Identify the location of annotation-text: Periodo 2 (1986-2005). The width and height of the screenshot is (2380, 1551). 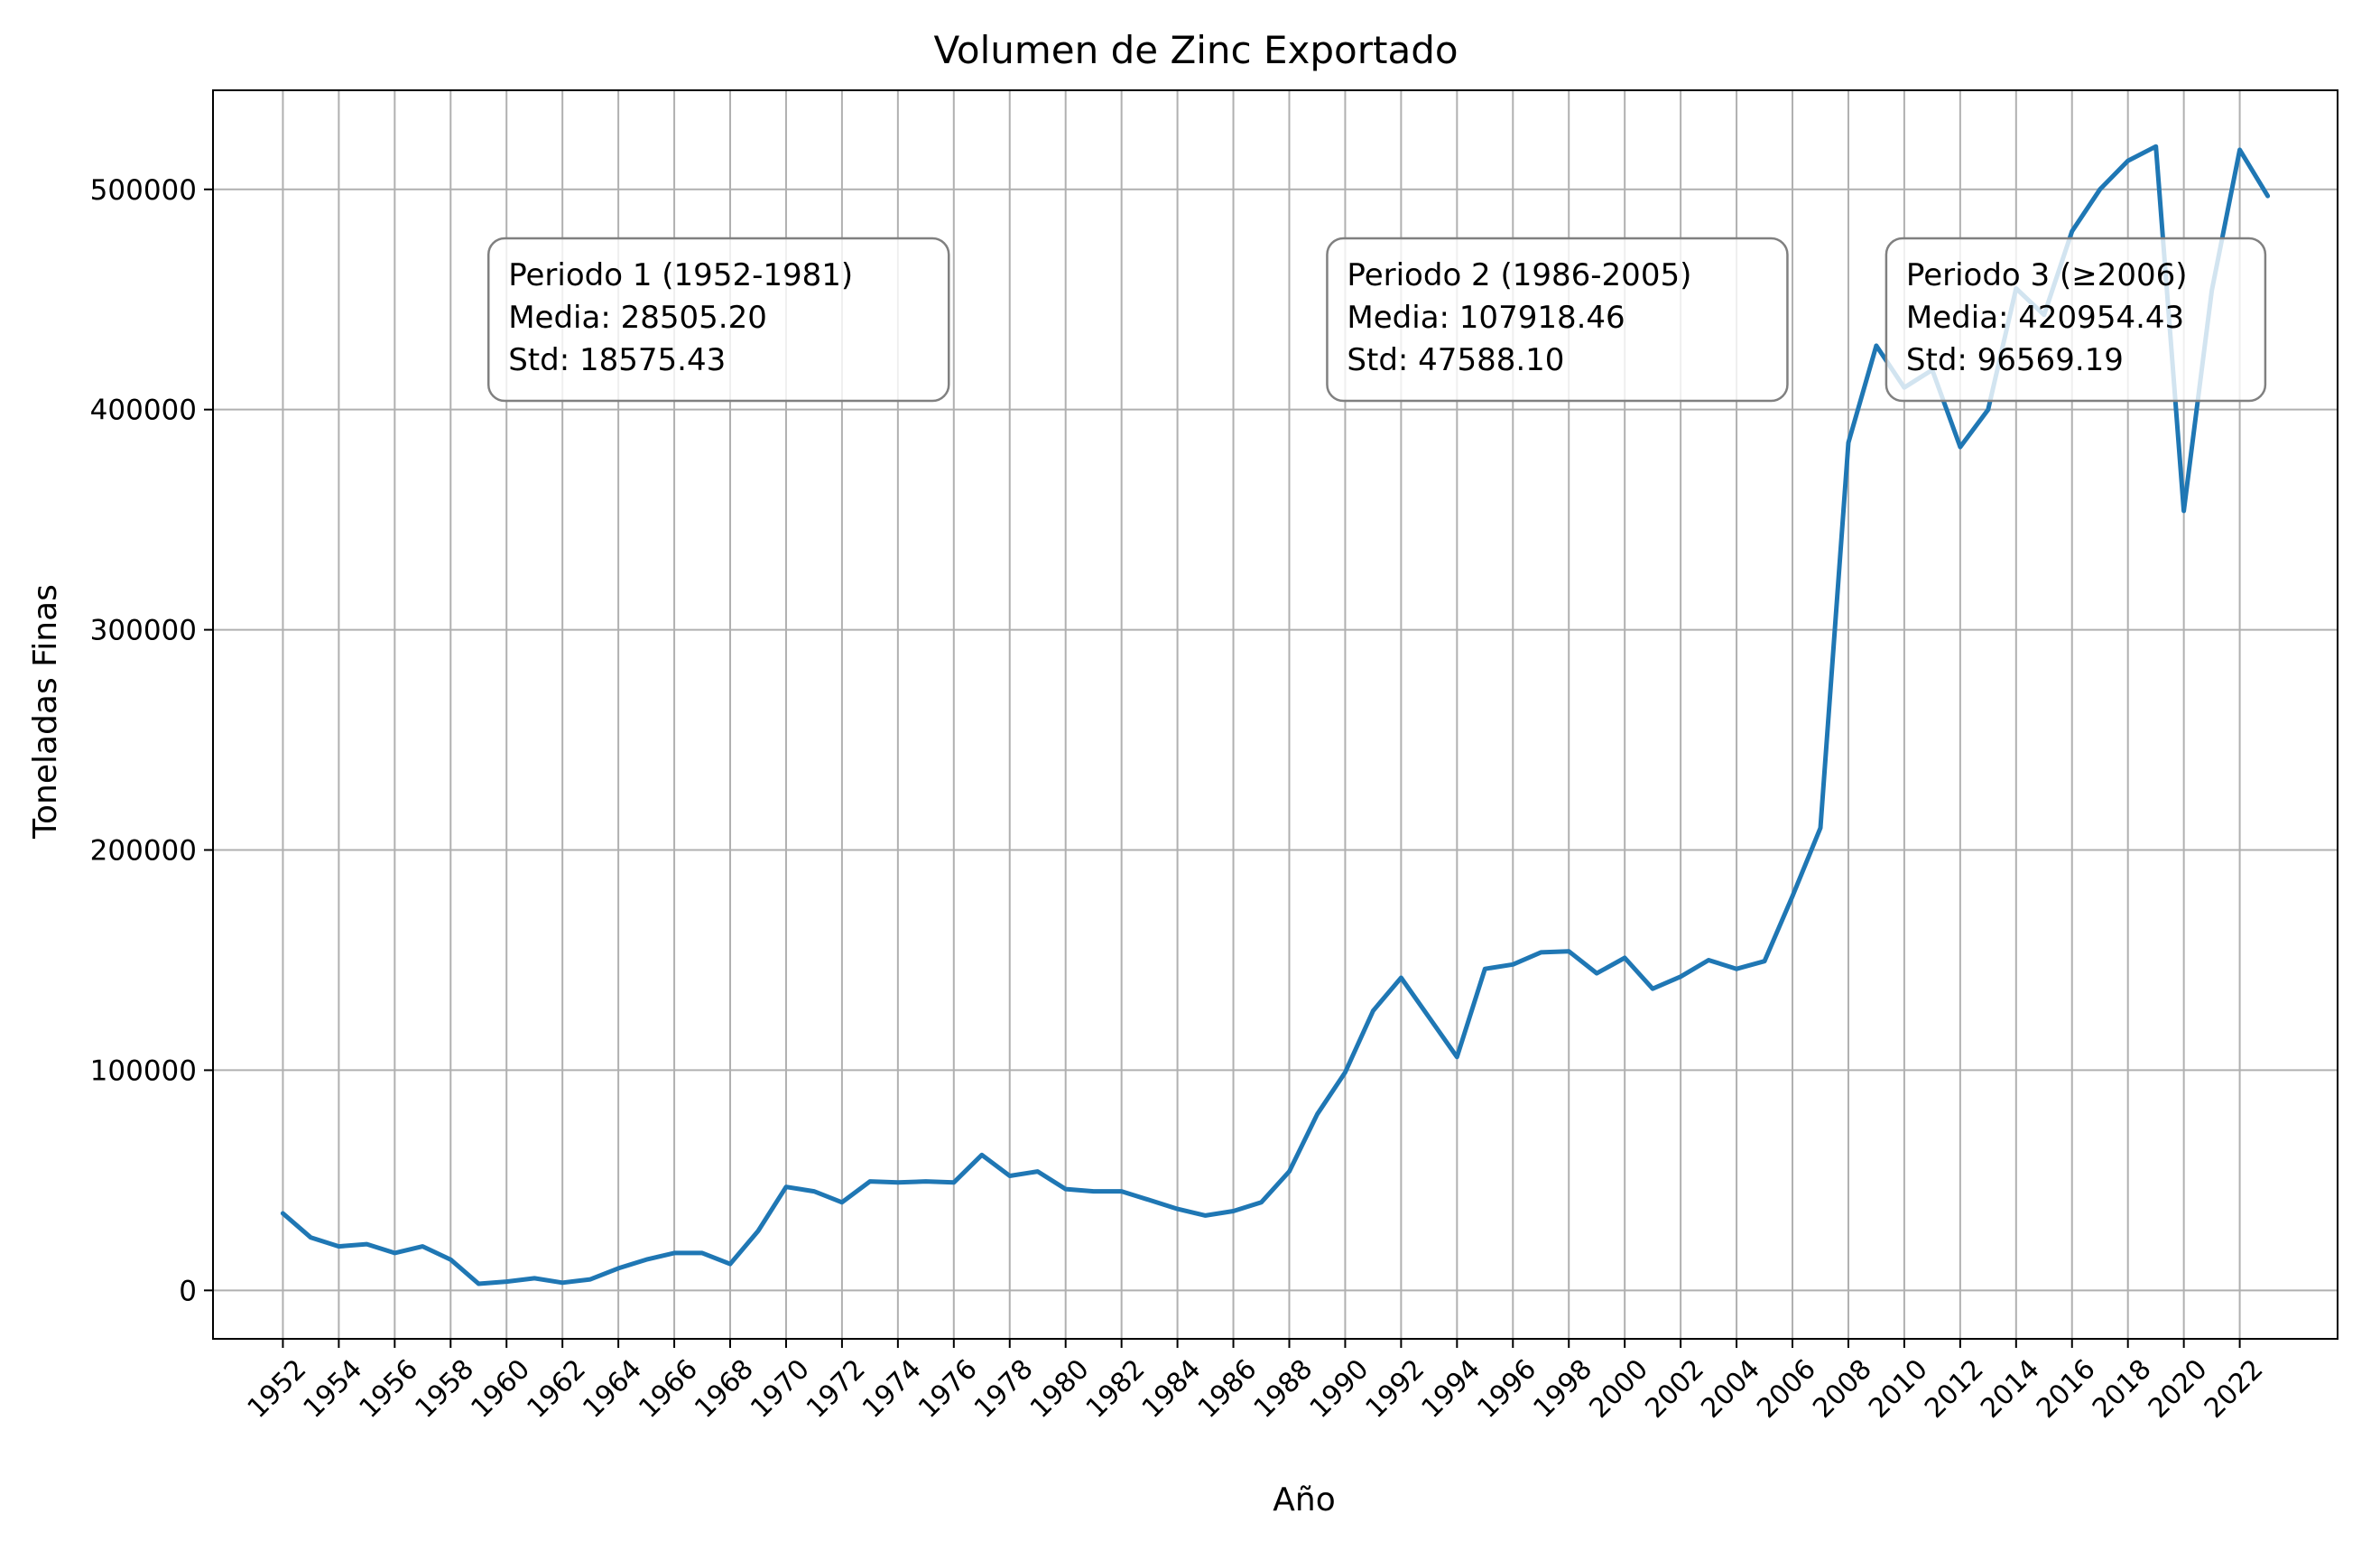
(1519, 275).